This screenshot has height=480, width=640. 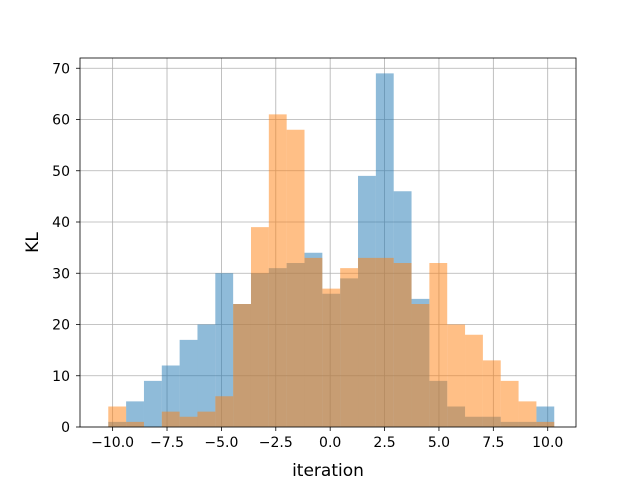 I want to click on y-tick-label-5: 50, so click(x=61, y=172).